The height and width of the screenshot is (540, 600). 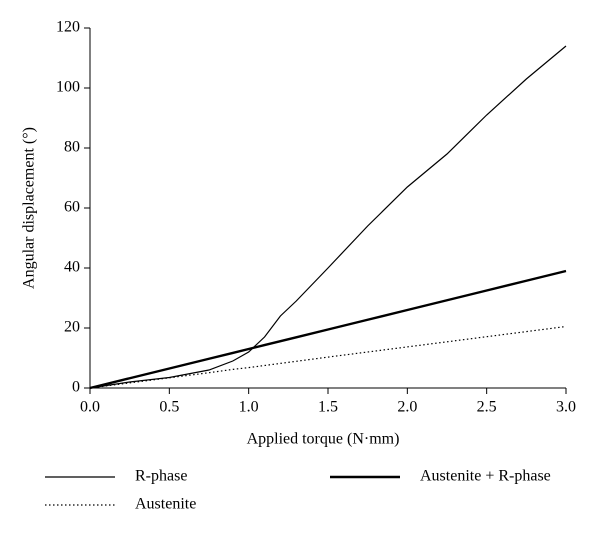 What do you see at coordinates (29, 208) in the screenshot?
I see `y-axis-label: Angular displacement (°)` at bounding box center [29, 208].